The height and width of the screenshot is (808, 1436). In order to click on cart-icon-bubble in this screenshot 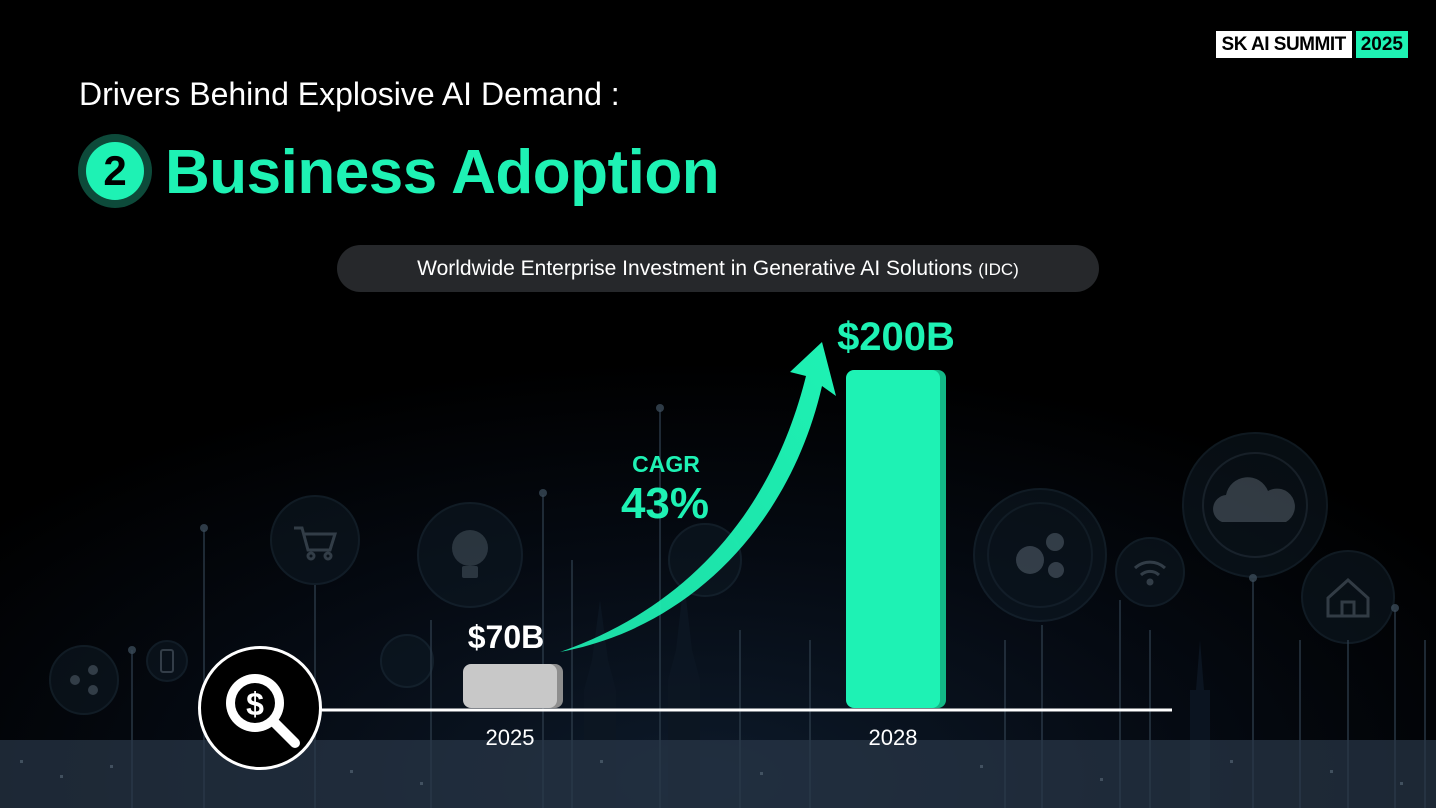, I will do `click(315, 540)`.